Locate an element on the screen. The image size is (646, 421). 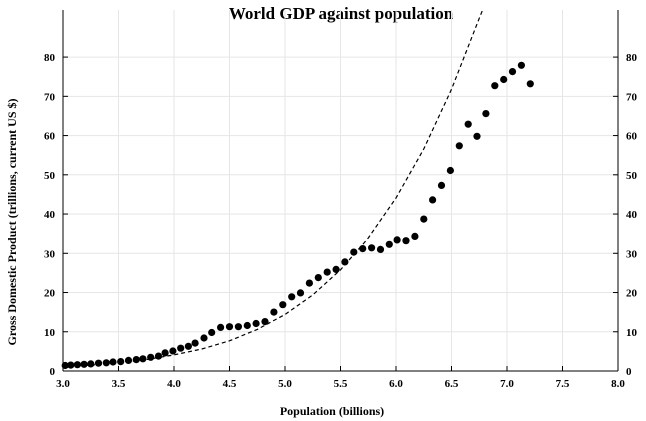
right-y-tick-label: 40 is located at coordinates (632, 215).